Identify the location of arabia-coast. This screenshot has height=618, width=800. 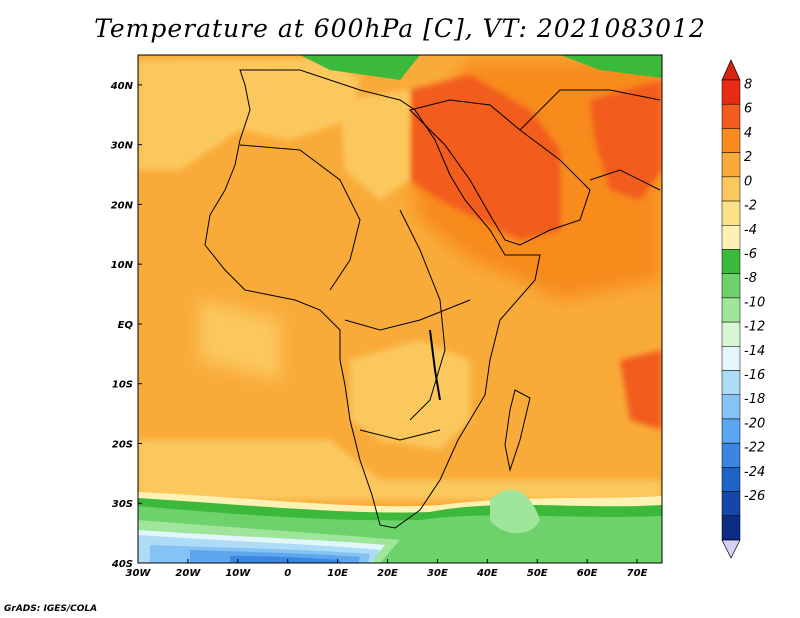
(500, 172).